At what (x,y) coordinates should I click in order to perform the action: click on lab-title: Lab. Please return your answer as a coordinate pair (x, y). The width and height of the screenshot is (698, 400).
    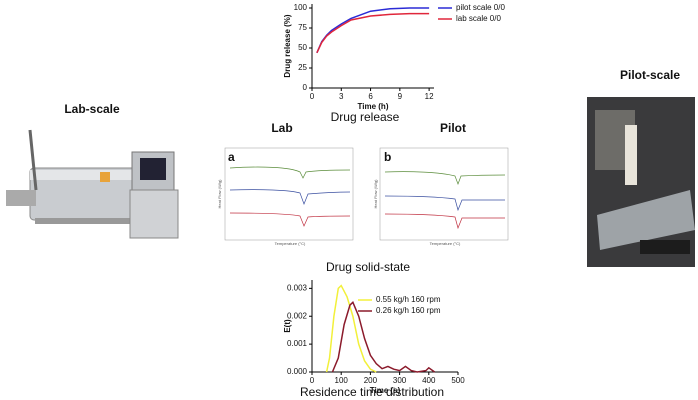
    Looking at the image, I should click on (281, 128).